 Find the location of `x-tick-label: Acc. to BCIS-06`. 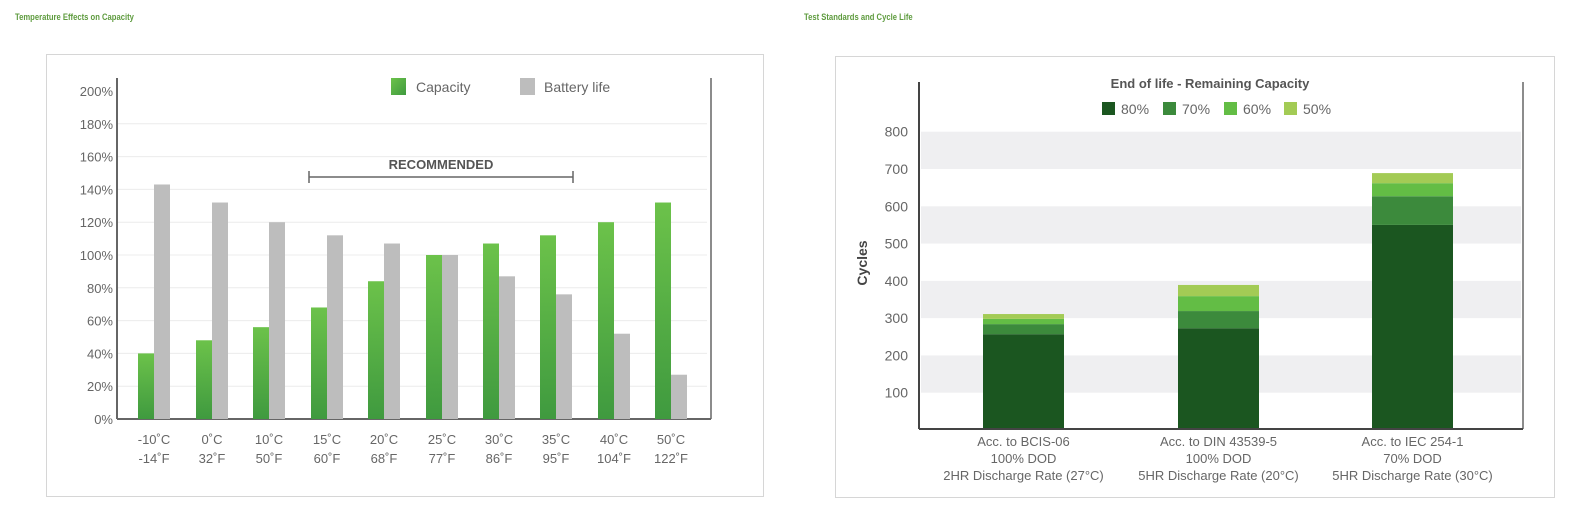

x-tick-label: Acc. to BCIS-06 is located at coordinates (1023, 441).